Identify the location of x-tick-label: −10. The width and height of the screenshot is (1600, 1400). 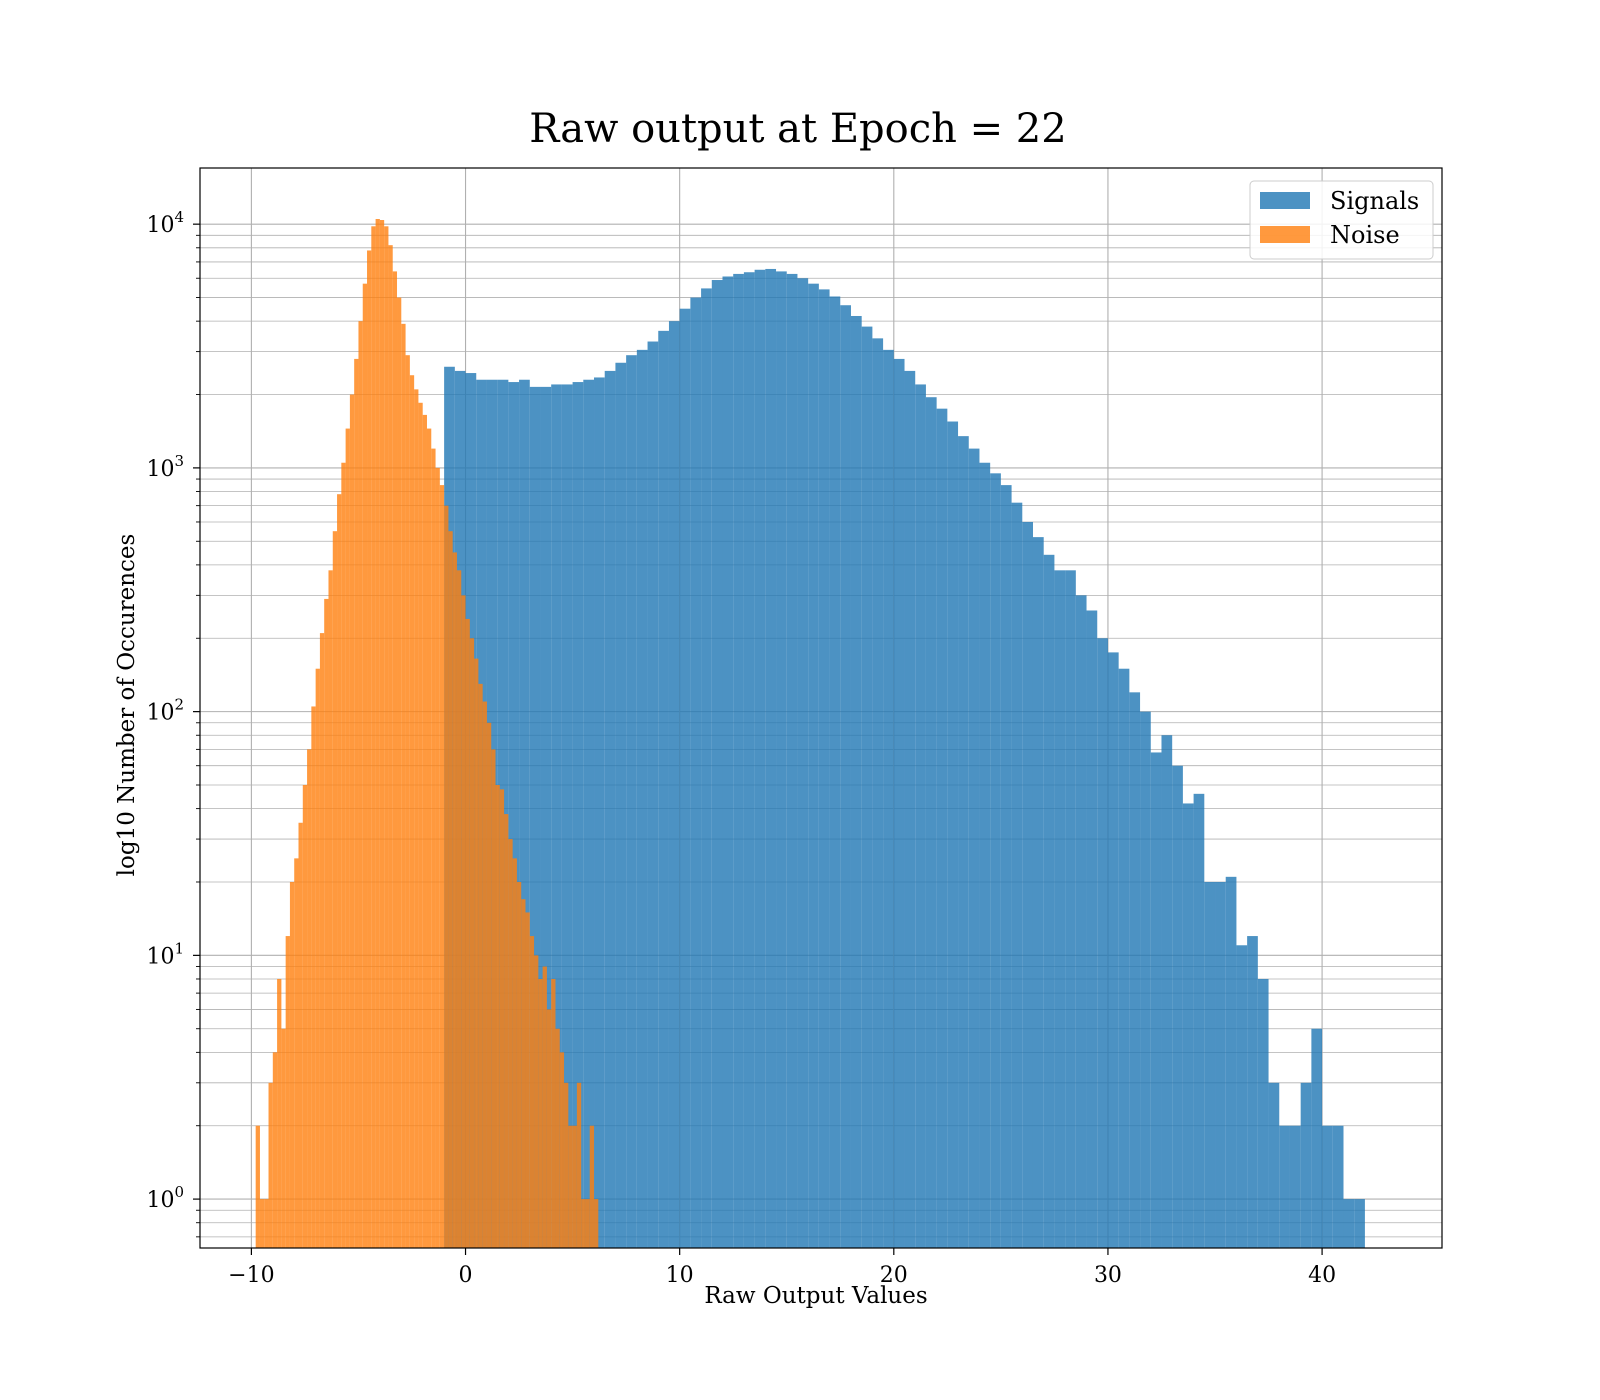
(251, 1275).